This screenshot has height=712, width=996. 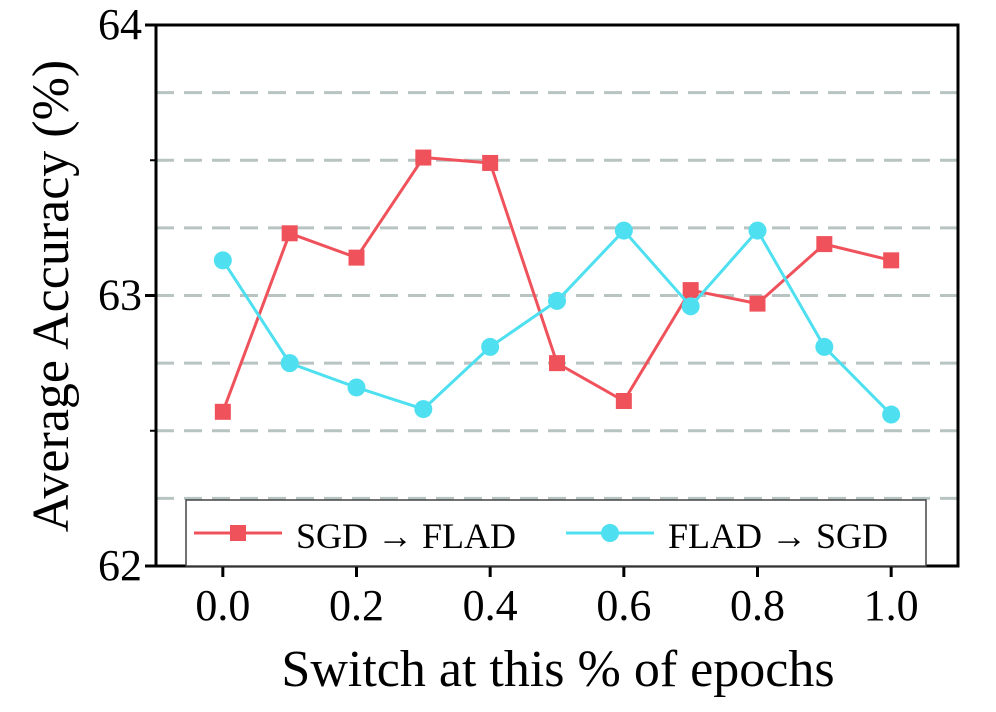 What do you see at coordinates (120, 565) in the screenshot?
I see `y-tick-label: 62` at bounding box center [120, 565].